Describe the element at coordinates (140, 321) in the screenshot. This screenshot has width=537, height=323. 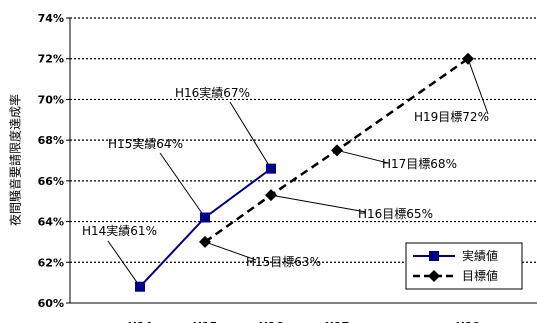
I see `x-tick-label: H14` at that location.